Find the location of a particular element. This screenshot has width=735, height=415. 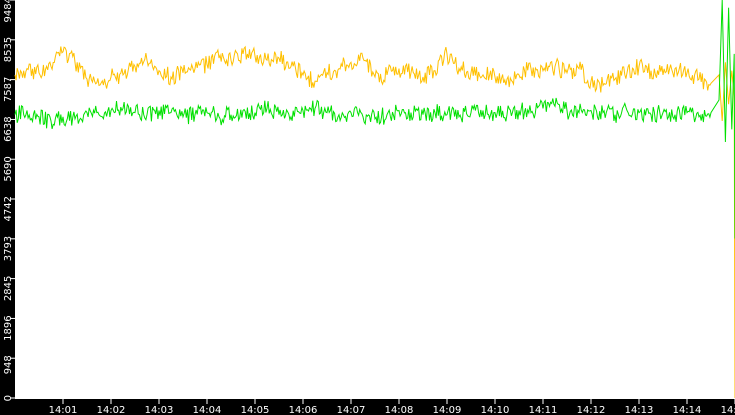

y-tick-label: 7587 is located at coordinates (8, 89).